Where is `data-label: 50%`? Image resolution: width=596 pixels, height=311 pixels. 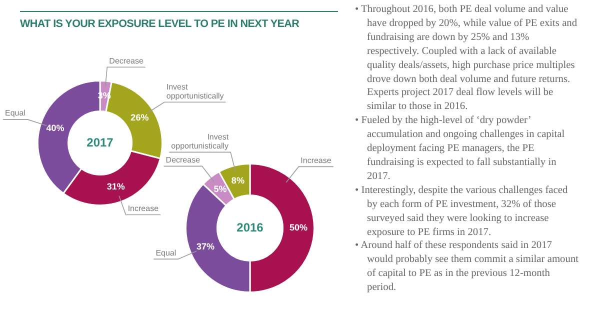
data-label: 50% is located at coordinates (299, 227).